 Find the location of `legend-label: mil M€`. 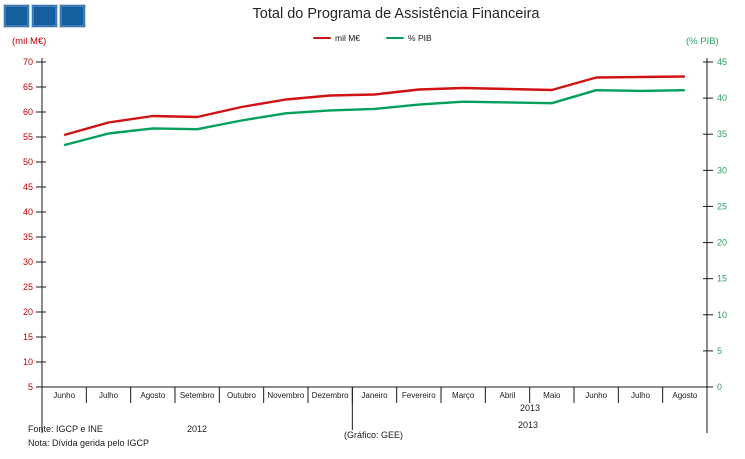

legend-label: mil M€ is located at coordinates (348, 38).